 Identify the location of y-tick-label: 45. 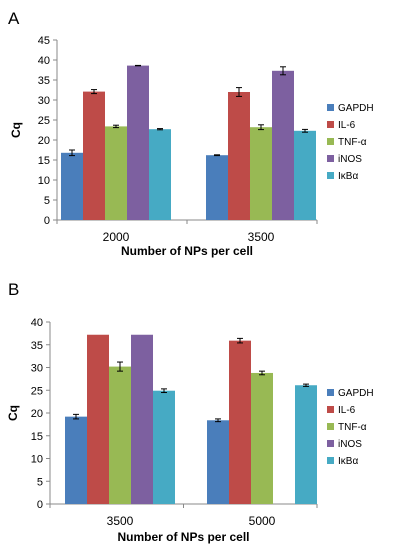
(44, 41).